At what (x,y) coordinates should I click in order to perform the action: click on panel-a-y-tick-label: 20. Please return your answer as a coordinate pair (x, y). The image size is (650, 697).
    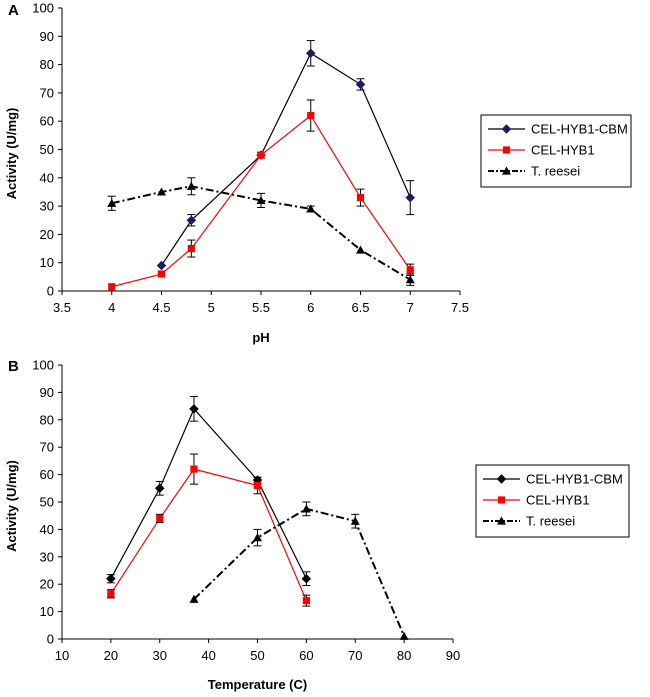
    Looking at the image, I should click on (47, 234).